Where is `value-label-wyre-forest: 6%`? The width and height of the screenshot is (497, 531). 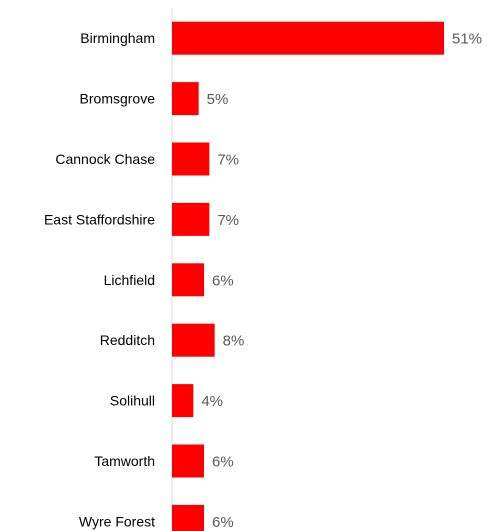
value-label-wyre-forest: 6% is located at coordinates (223, 522).